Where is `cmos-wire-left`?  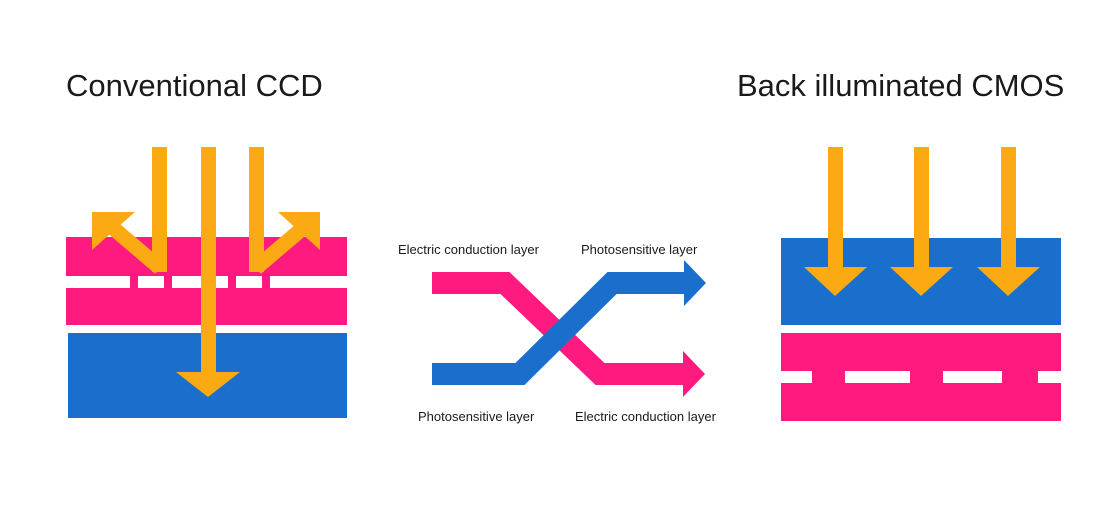 cmos-wire-left is located at coordinates (828, 377).